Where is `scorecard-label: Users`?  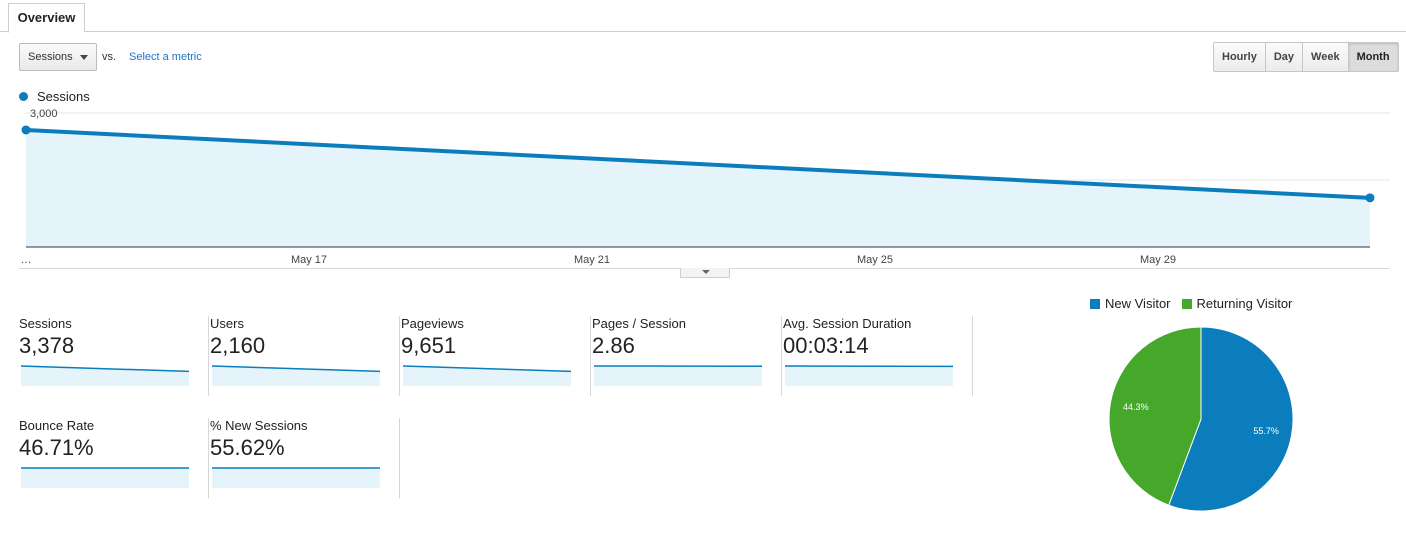 scorecard-label: Users is located at coordinates (227, 323).